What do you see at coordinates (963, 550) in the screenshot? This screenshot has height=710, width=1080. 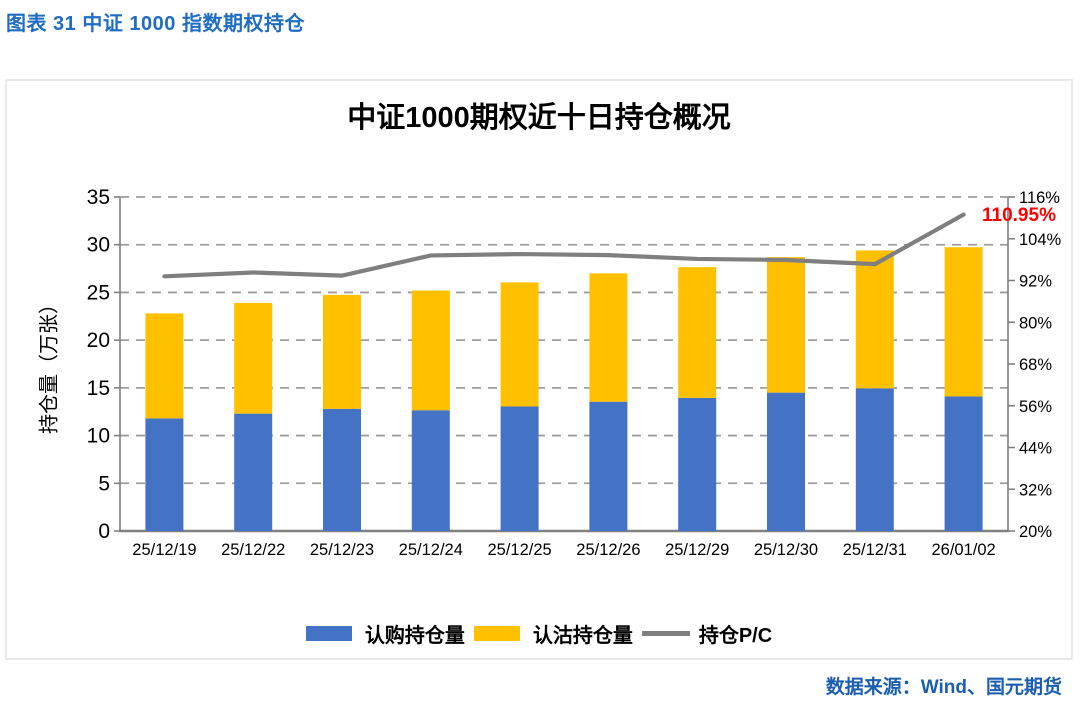 I see `x-axis-label: 26/01/02` at bounding box center [963, 550].